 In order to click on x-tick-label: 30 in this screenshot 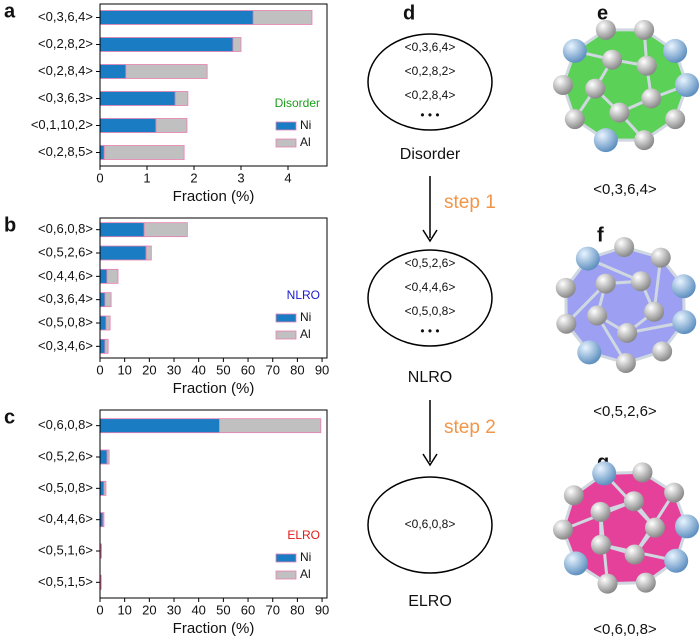, I will do `click(174, 609)`.